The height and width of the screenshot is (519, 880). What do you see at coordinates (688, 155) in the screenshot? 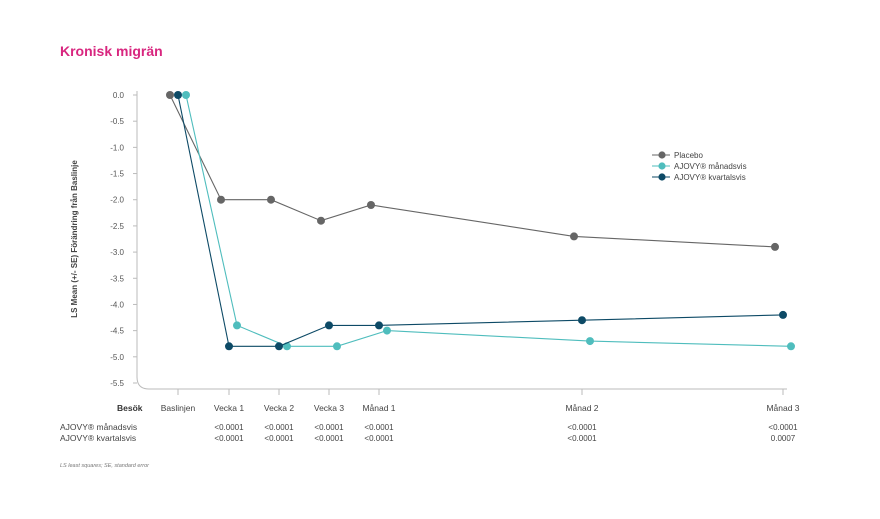
I see `legend-label: Placebo` at bounding box center [688, 155].